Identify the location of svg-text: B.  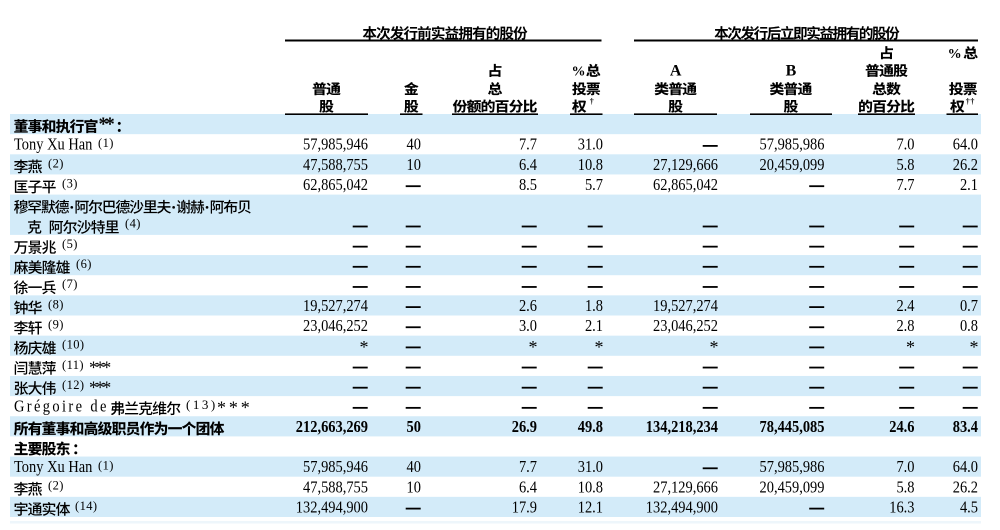
(791, 71).